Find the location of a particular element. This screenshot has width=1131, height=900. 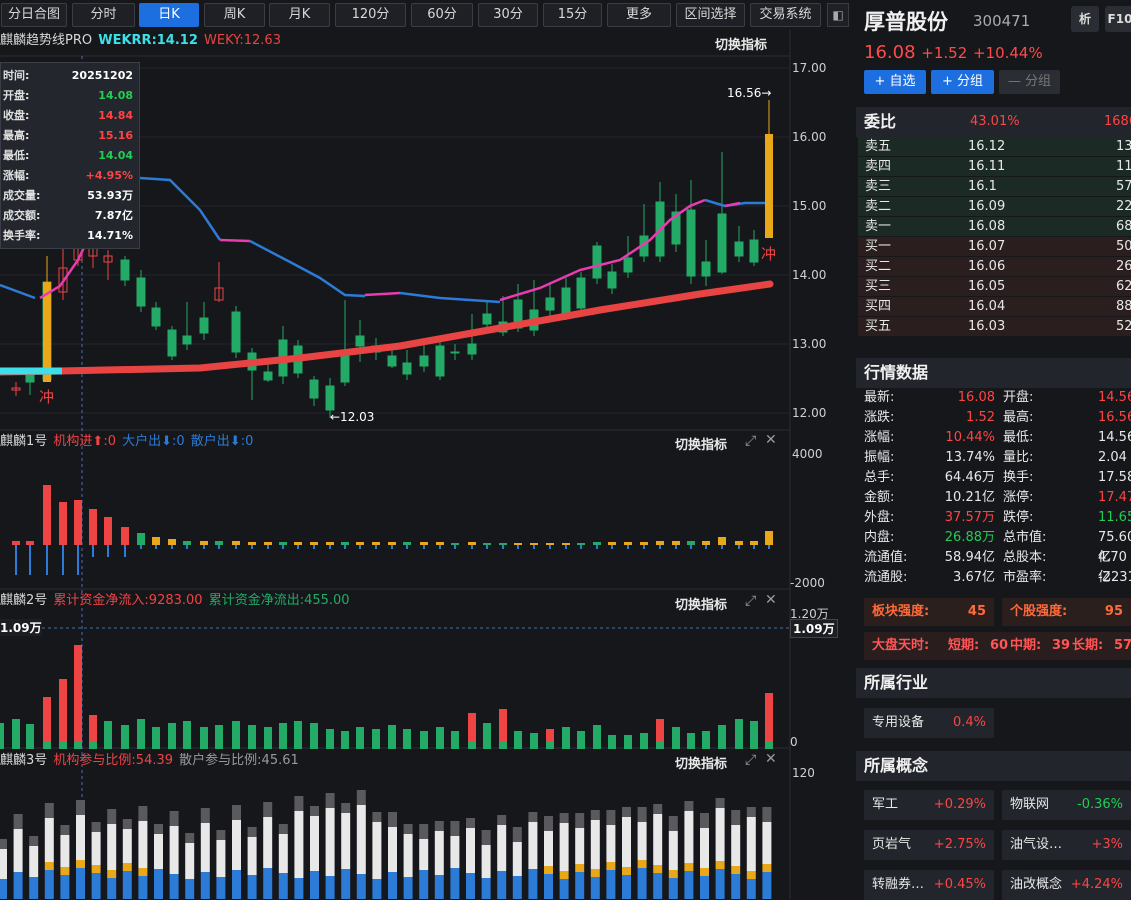

add-watchlist-button: + 自选 is located at coordinates (895, 82).